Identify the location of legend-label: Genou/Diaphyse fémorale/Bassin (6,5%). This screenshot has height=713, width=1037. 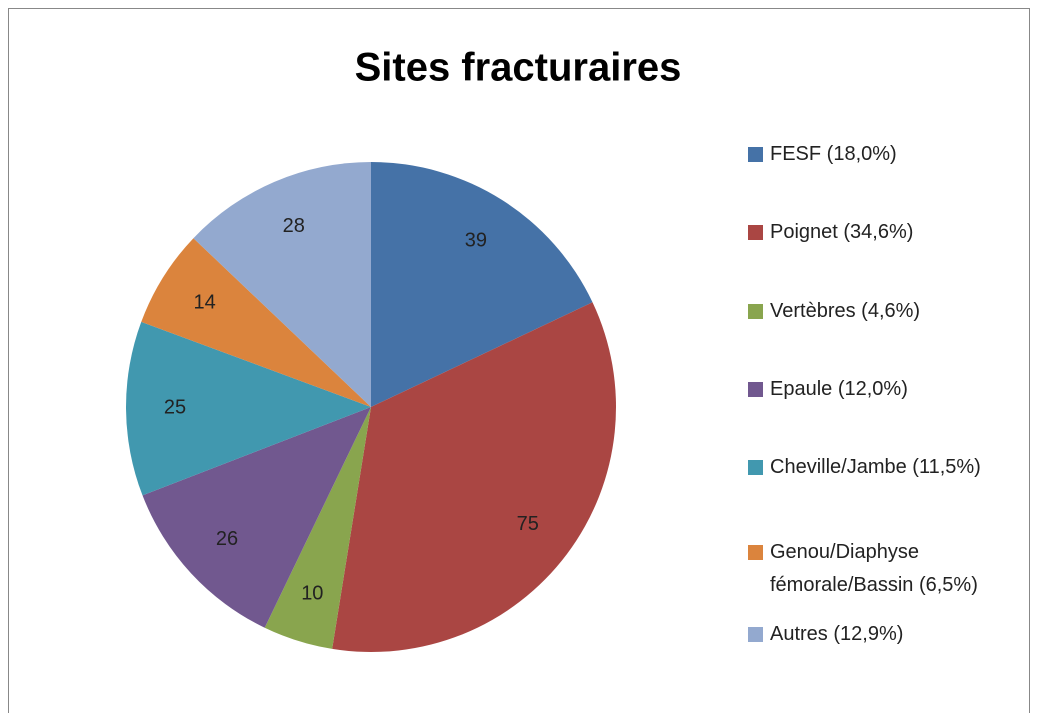
(874, 568).